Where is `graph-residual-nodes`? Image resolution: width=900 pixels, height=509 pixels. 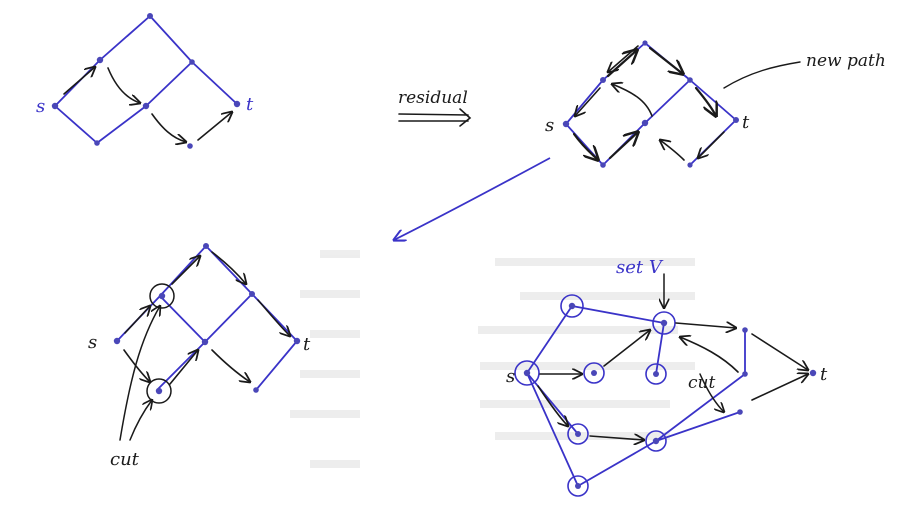 graph-residual-nodes is located at coordinates (650, 104).